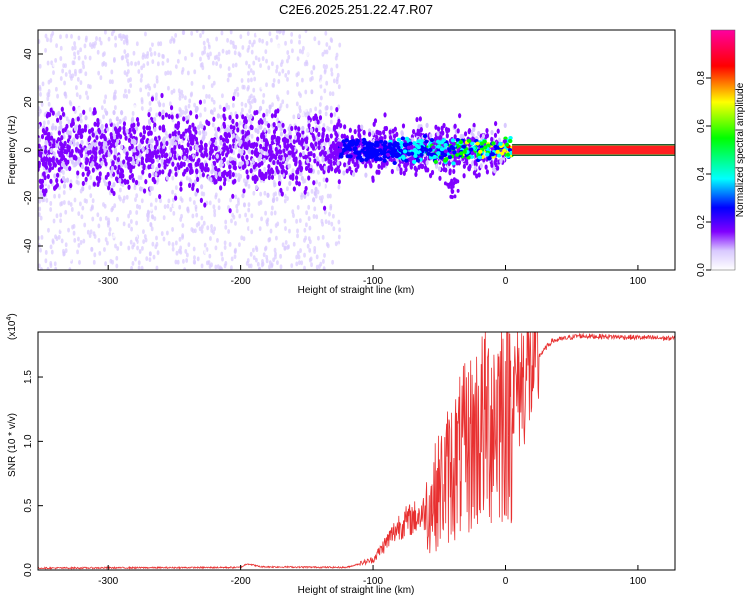 This screenshot has width=750, height=600. I want to click on spectrogram-x-axis-label: Height of straight line (km), so click(356, 290).